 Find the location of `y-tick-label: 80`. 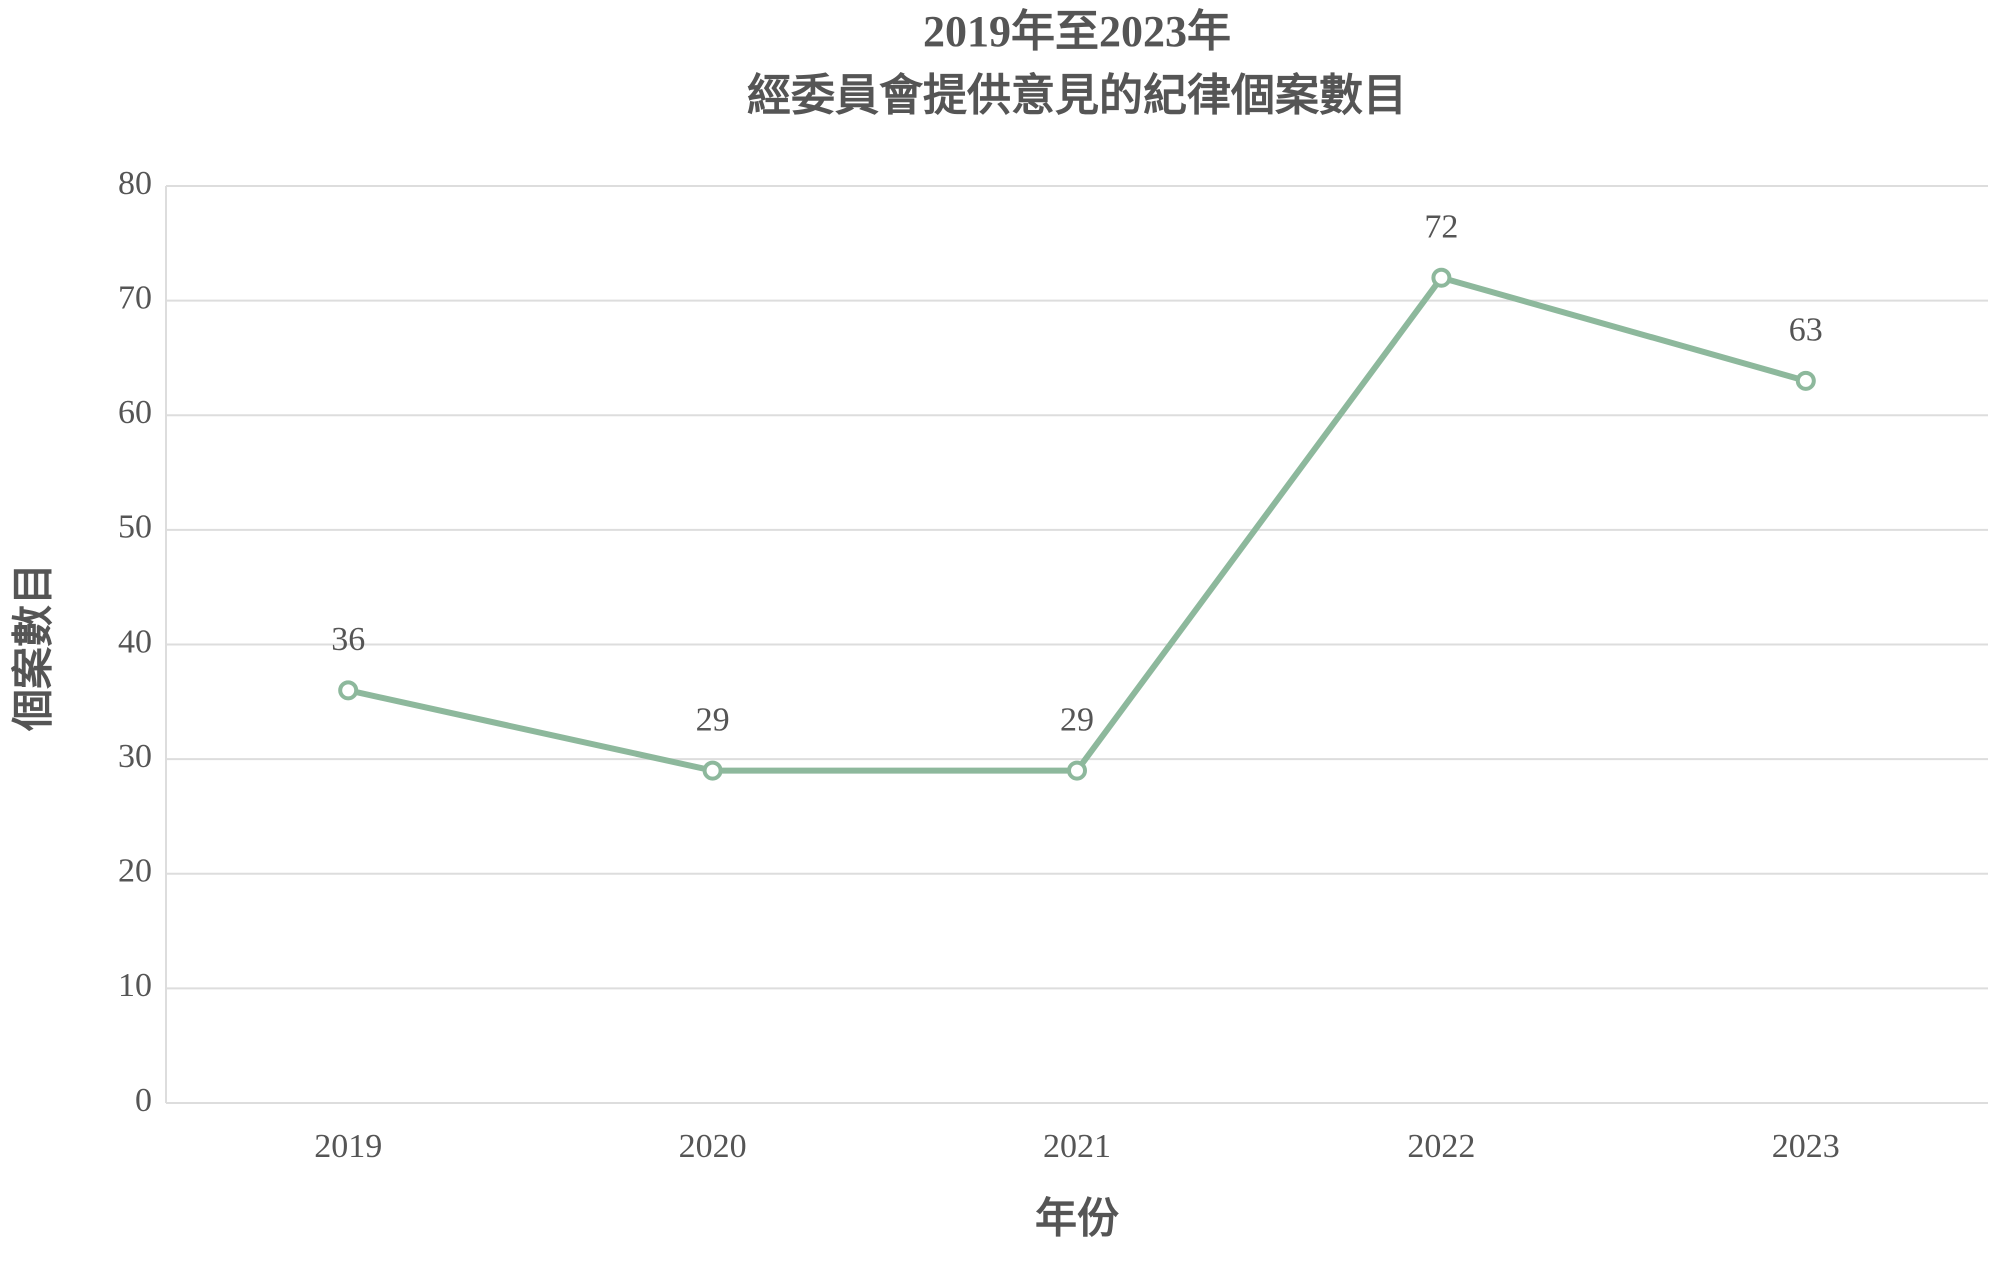

y-tick-label: 80 is located at coordinates (135, 183).